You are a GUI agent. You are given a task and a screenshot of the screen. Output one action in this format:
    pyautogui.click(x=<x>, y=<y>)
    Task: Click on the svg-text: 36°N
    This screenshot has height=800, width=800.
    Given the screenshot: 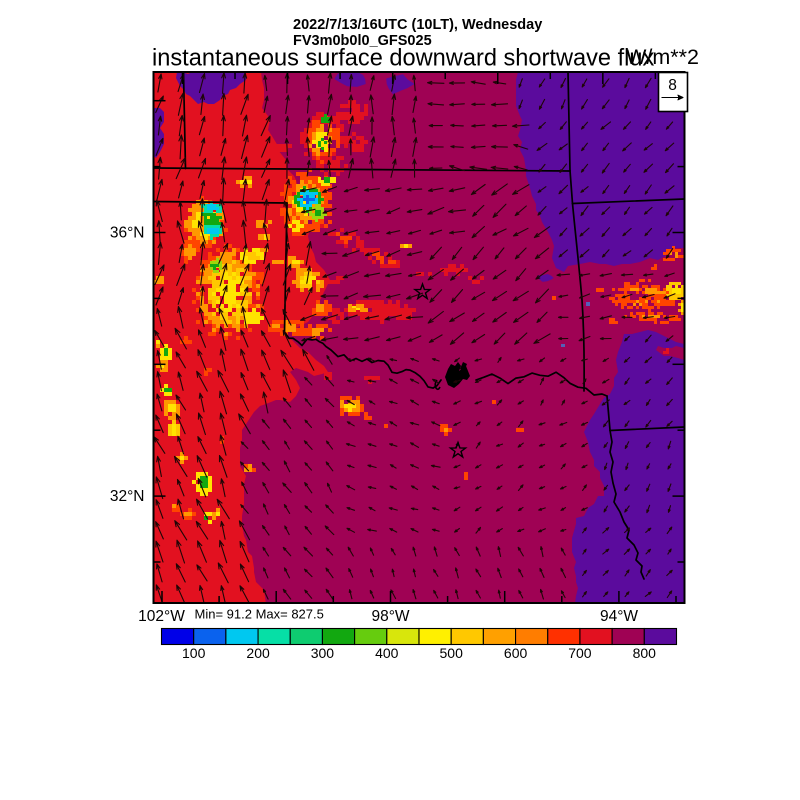 What is the action you would take?
    pyautogui.click(x=127, y=233)
    